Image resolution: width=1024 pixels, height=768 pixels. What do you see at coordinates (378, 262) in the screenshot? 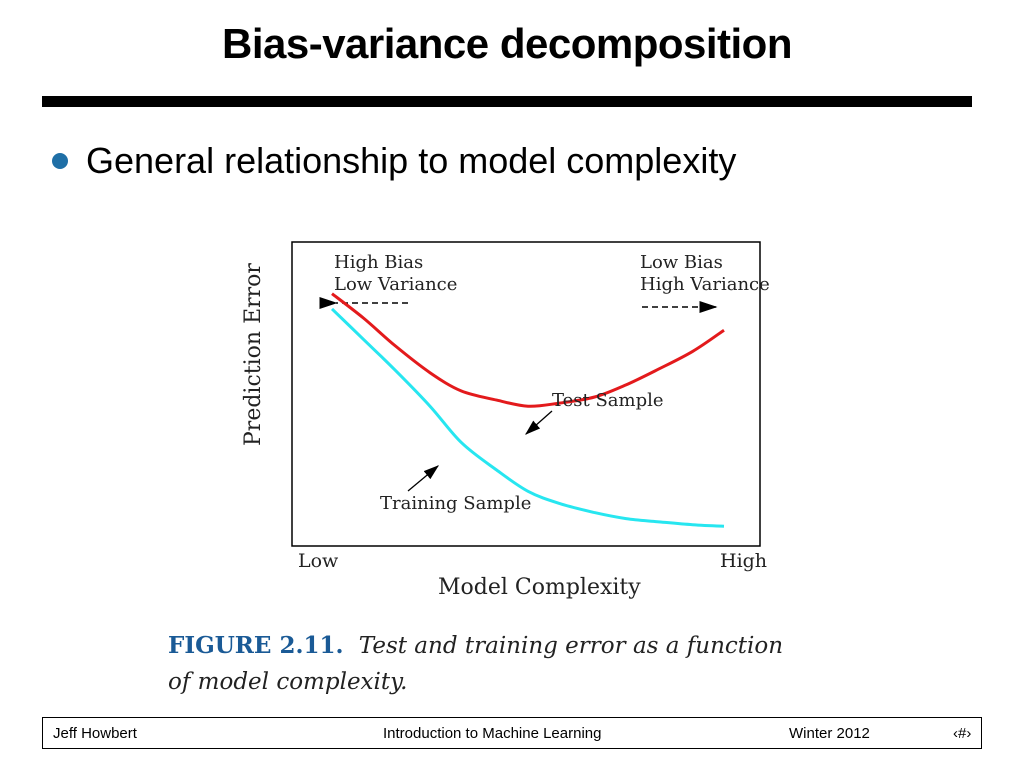
I see `left-note-high-bias: High Bias` at bounding box center [378, 262].